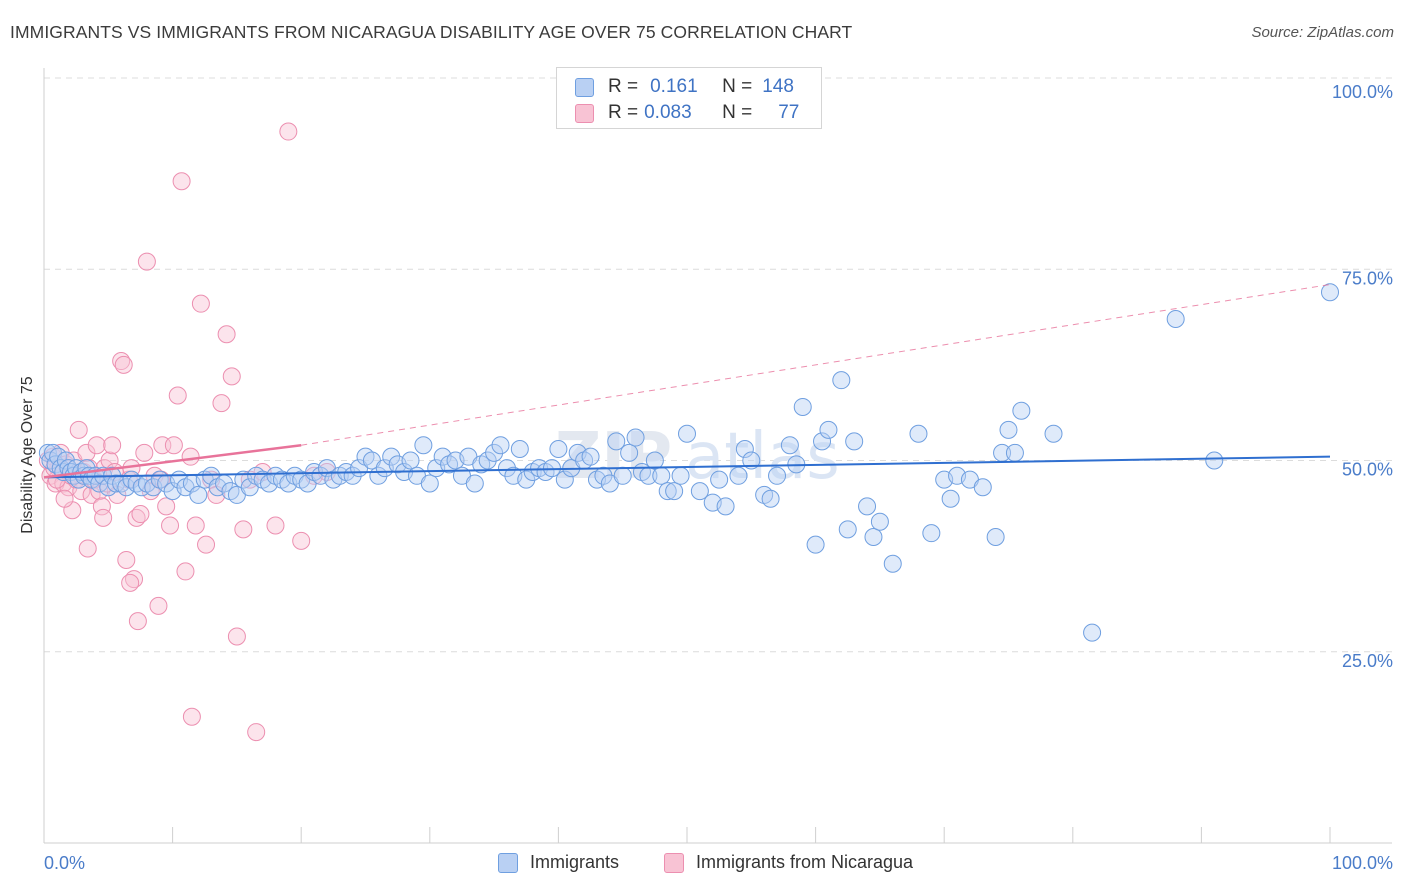 The image size is (1406, 892). Describe the element at coordinates (816, 365) in the screenshot. I see `trend-nicaragua-extension` at that location.